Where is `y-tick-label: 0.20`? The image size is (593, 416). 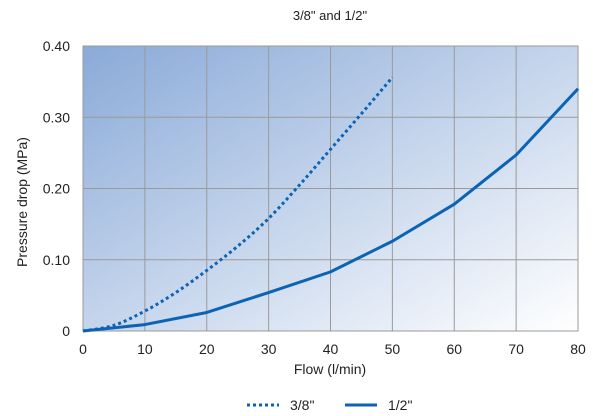 y-tick-label: 0.20 is located at coordinates (56, 189).